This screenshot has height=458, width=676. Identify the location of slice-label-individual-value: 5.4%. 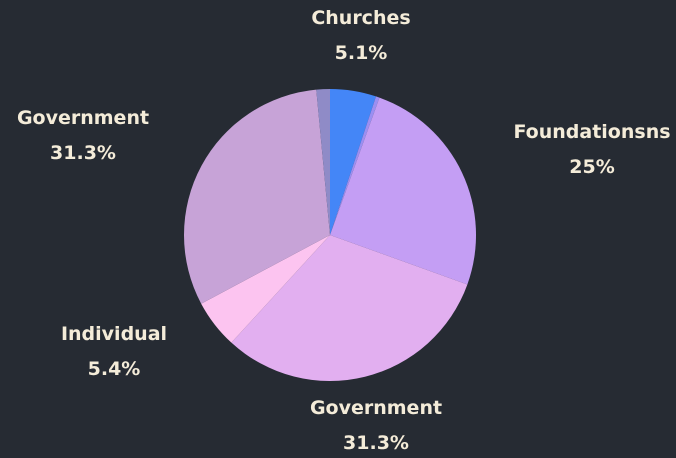
(114, 369).